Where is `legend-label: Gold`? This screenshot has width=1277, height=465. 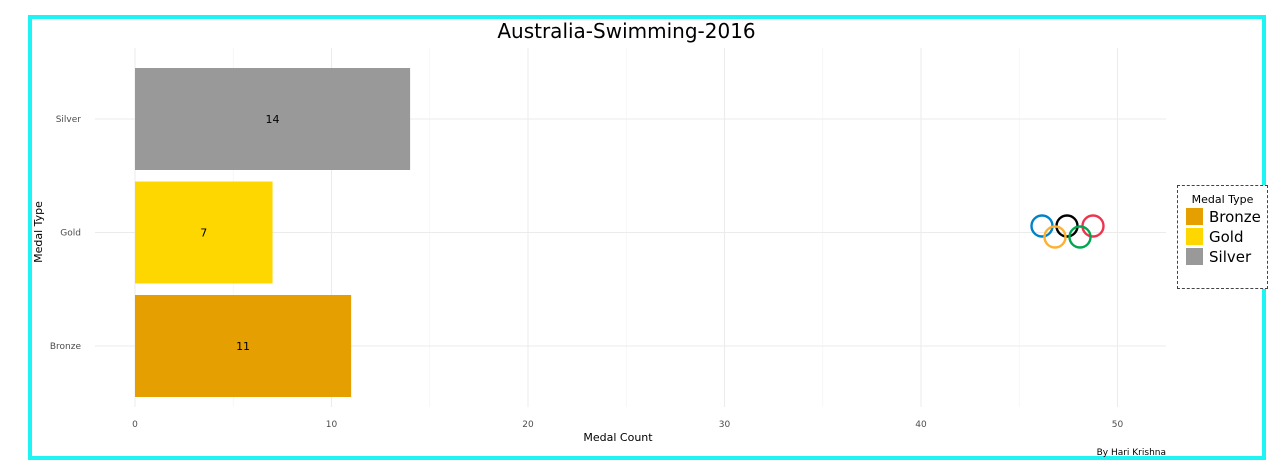
legend-label: Gold is located at coordinates (1226, 236).